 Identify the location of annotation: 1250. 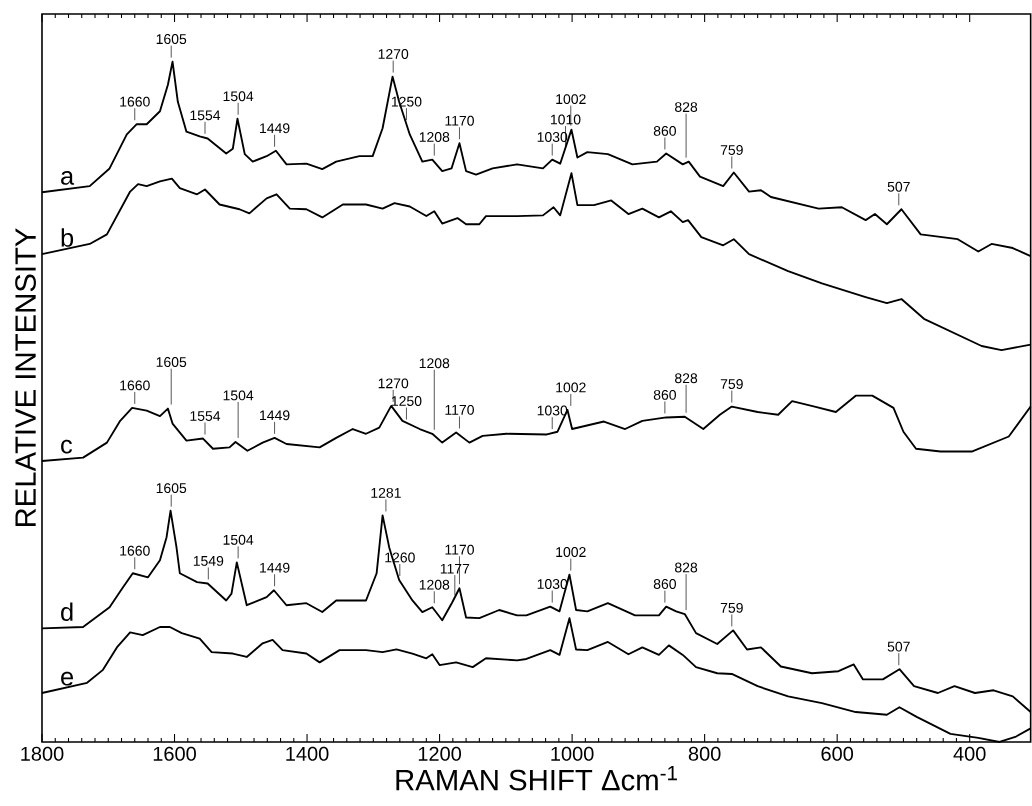
(406, 401).